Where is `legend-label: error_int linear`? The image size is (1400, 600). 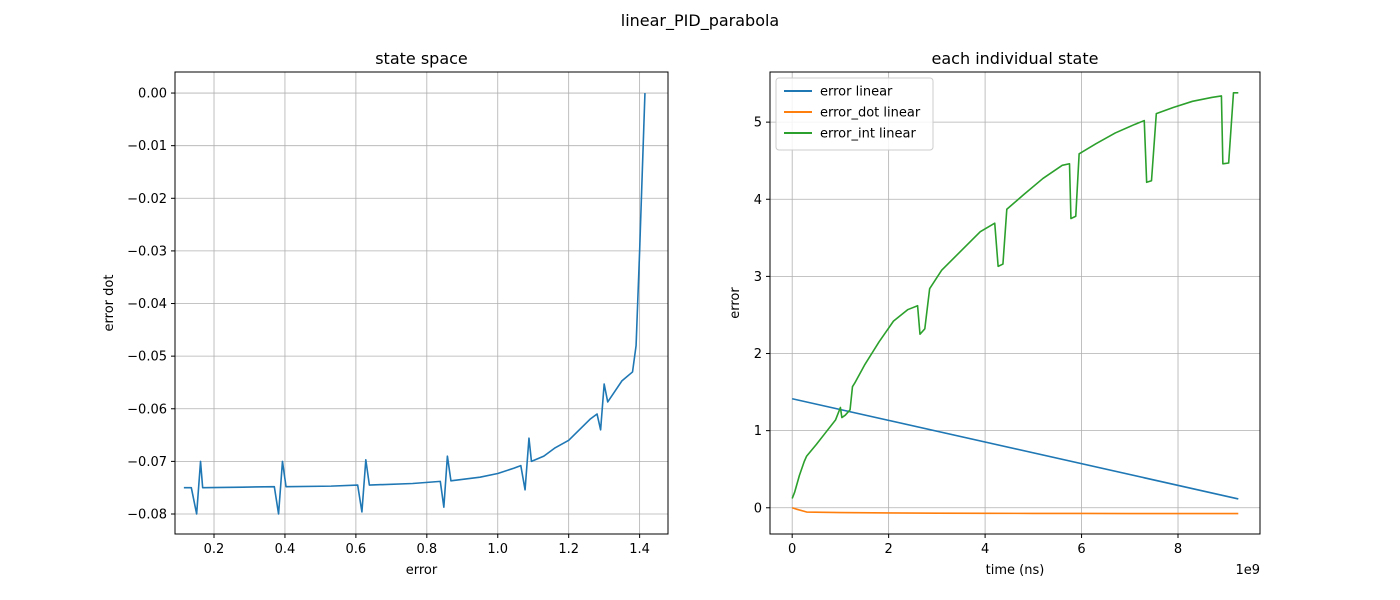
legend-label: error_int linear is located at coordinates (868, 134).